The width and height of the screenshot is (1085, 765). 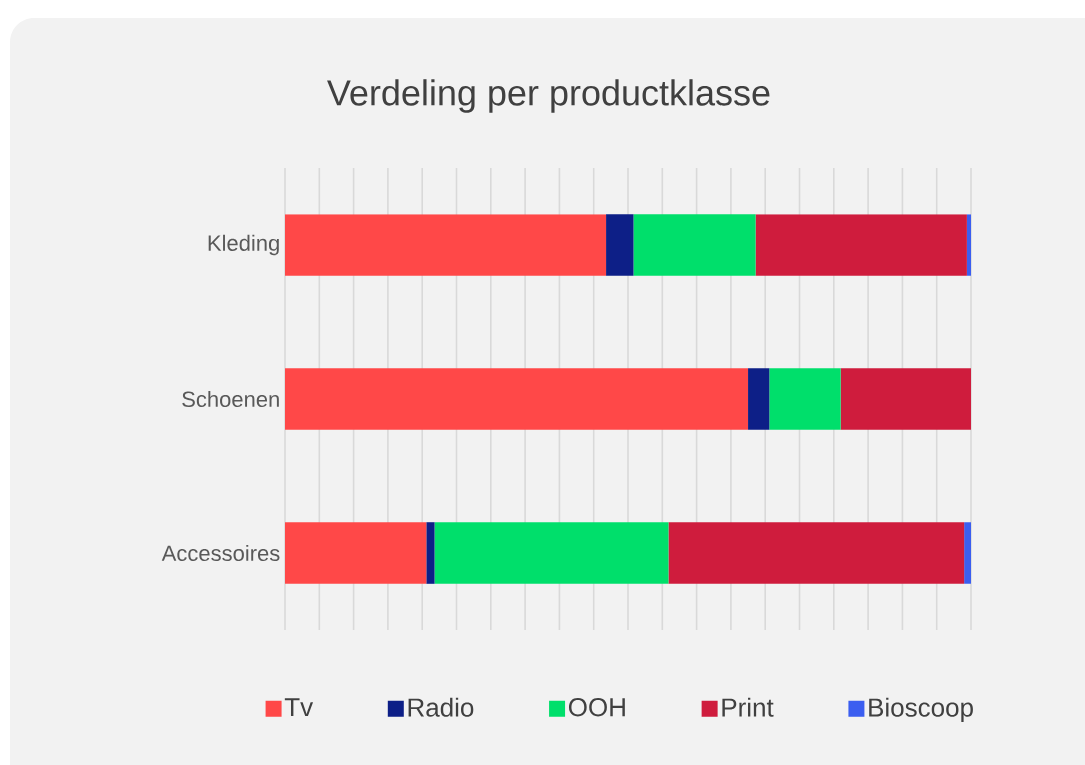 I want to click on y-tick-label: Schoenen, so click(x=230, y=399).